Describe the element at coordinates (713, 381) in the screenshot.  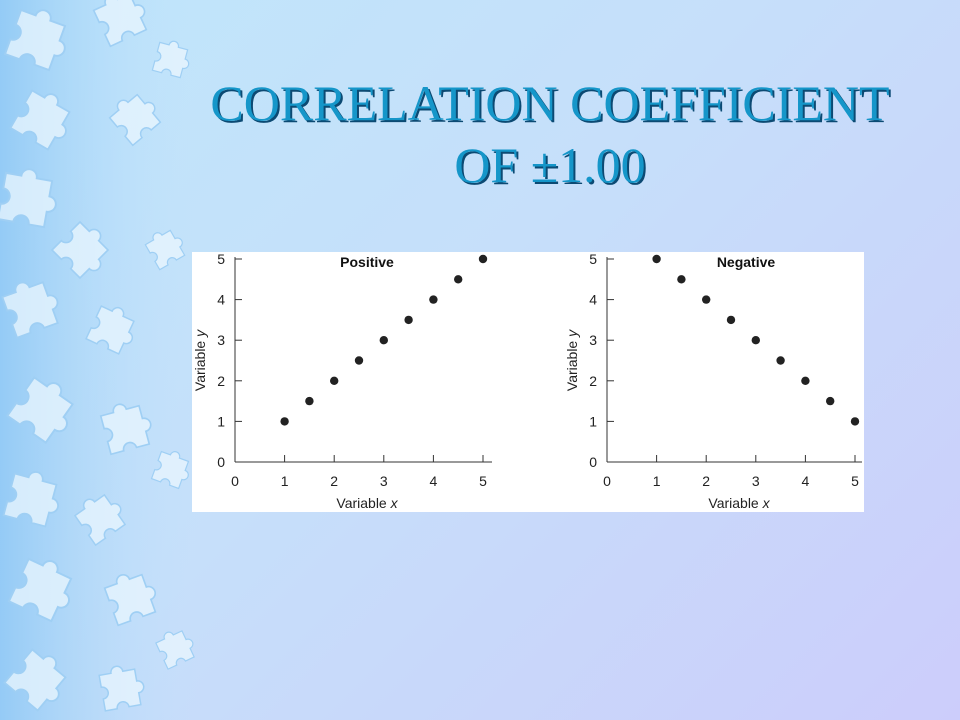
I see `scatter-chart-negative: 0 1 2 3 4 5 0 1 2 3 4 5 Variable x Variable y Negative` at that location.